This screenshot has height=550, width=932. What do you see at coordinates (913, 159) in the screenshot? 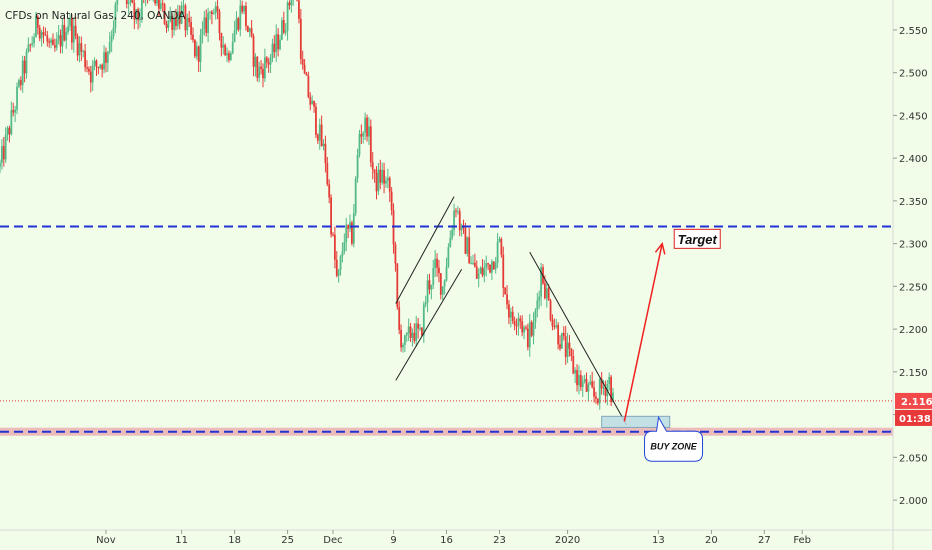
I see `price-tick-label: 2.400` at bounding box center [913, 159].